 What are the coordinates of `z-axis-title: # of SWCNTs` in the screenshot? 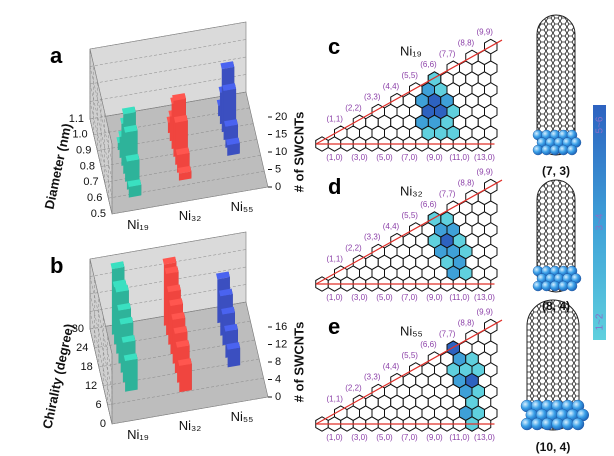 It's located at (298, 362).